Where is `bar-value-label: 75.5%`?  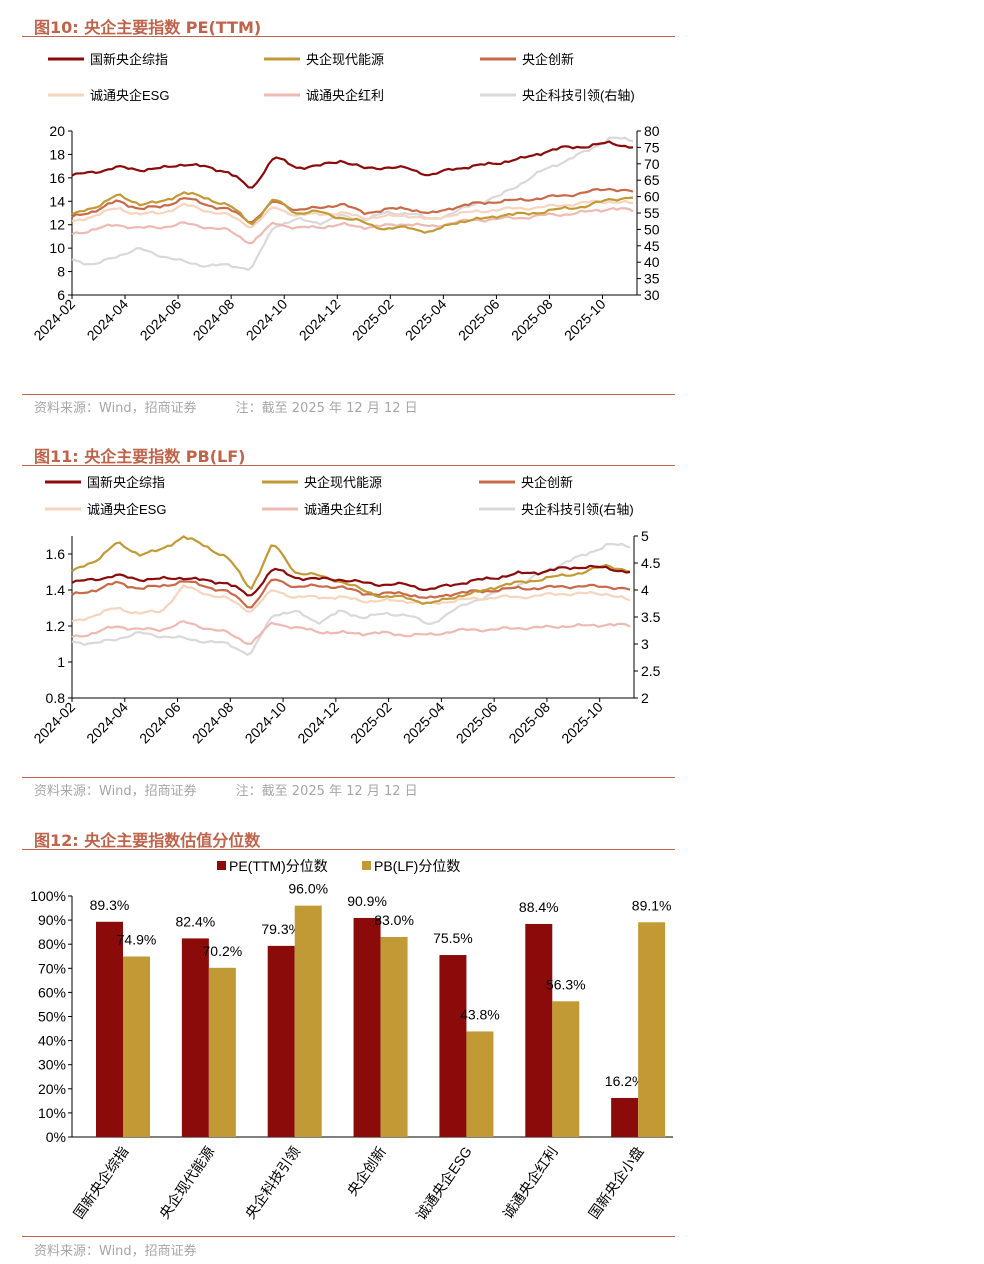 bar-value-label: 75.5% is located at coordinates (453, 938).